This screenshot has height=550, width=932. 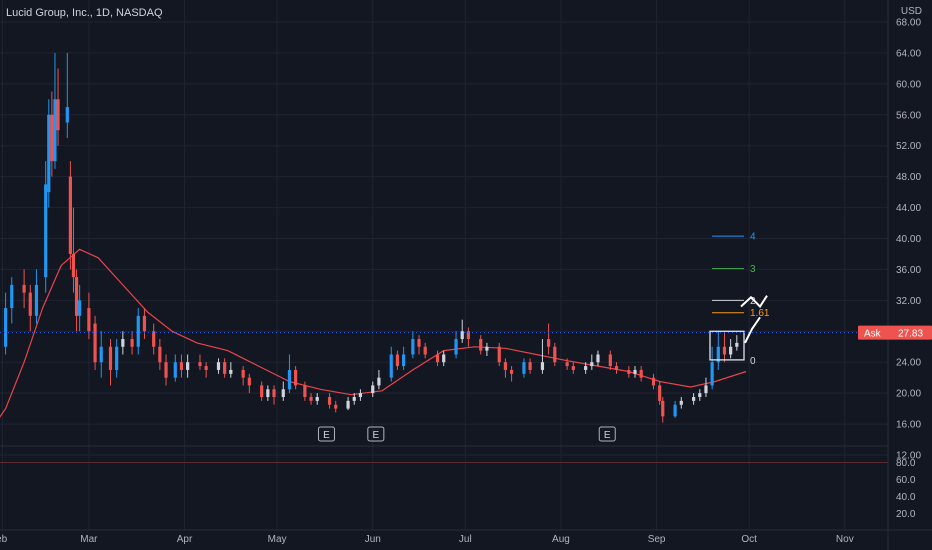 What do you see at coordinates (910, 334) in the screenshot?
I see `ask-value: 27.83` at bounding box center [910, 334].